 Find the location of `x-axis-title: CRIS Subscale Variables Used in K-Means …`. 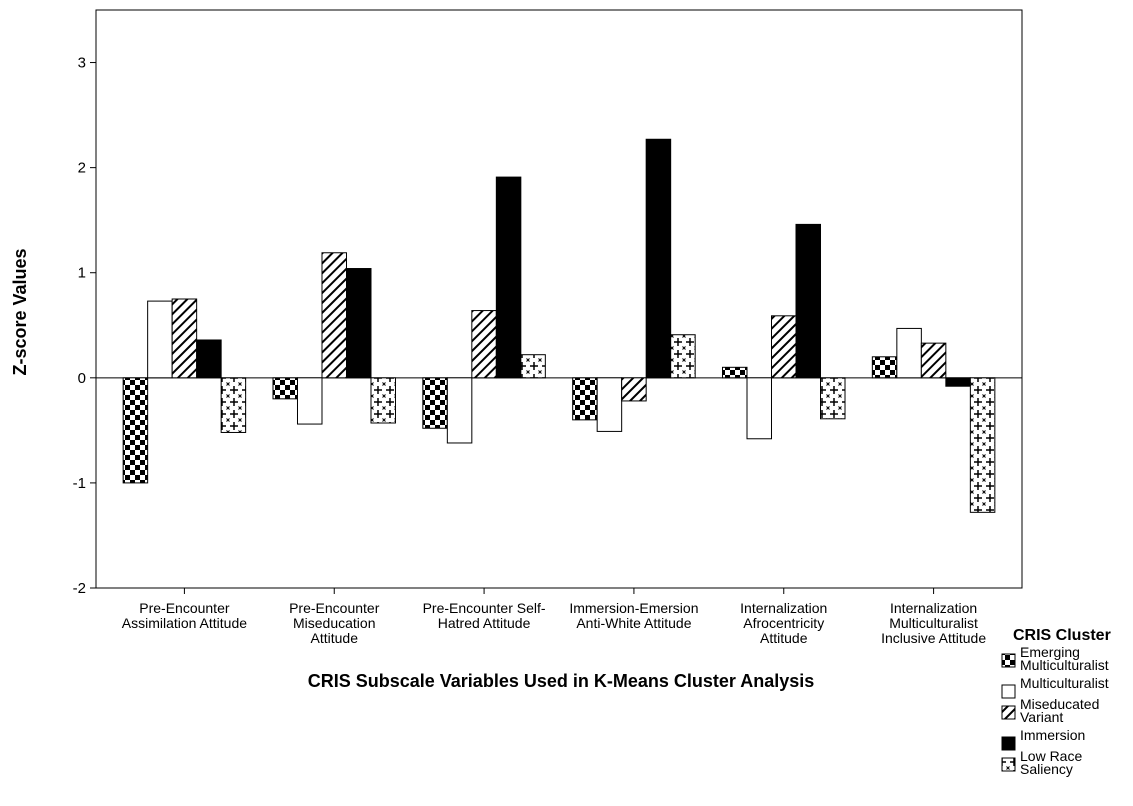

x-axis-title: CRIS Subscale Variables Used in K-Means … is located at coordinates (561, 681).